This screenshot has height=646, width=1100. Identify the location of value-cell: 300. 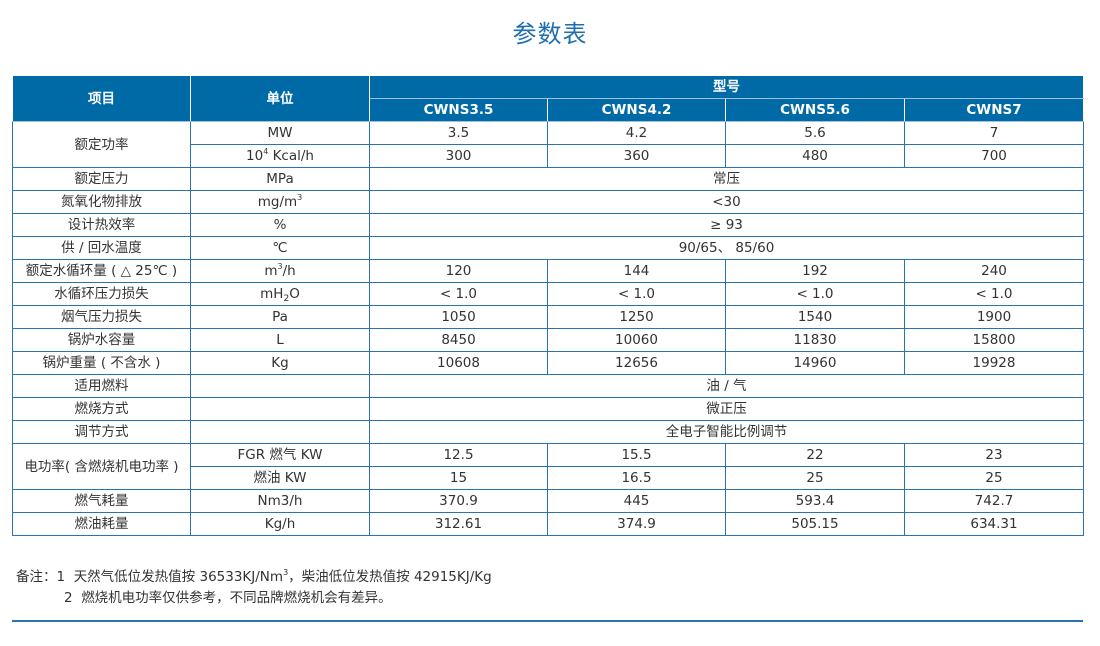
(458, 156).